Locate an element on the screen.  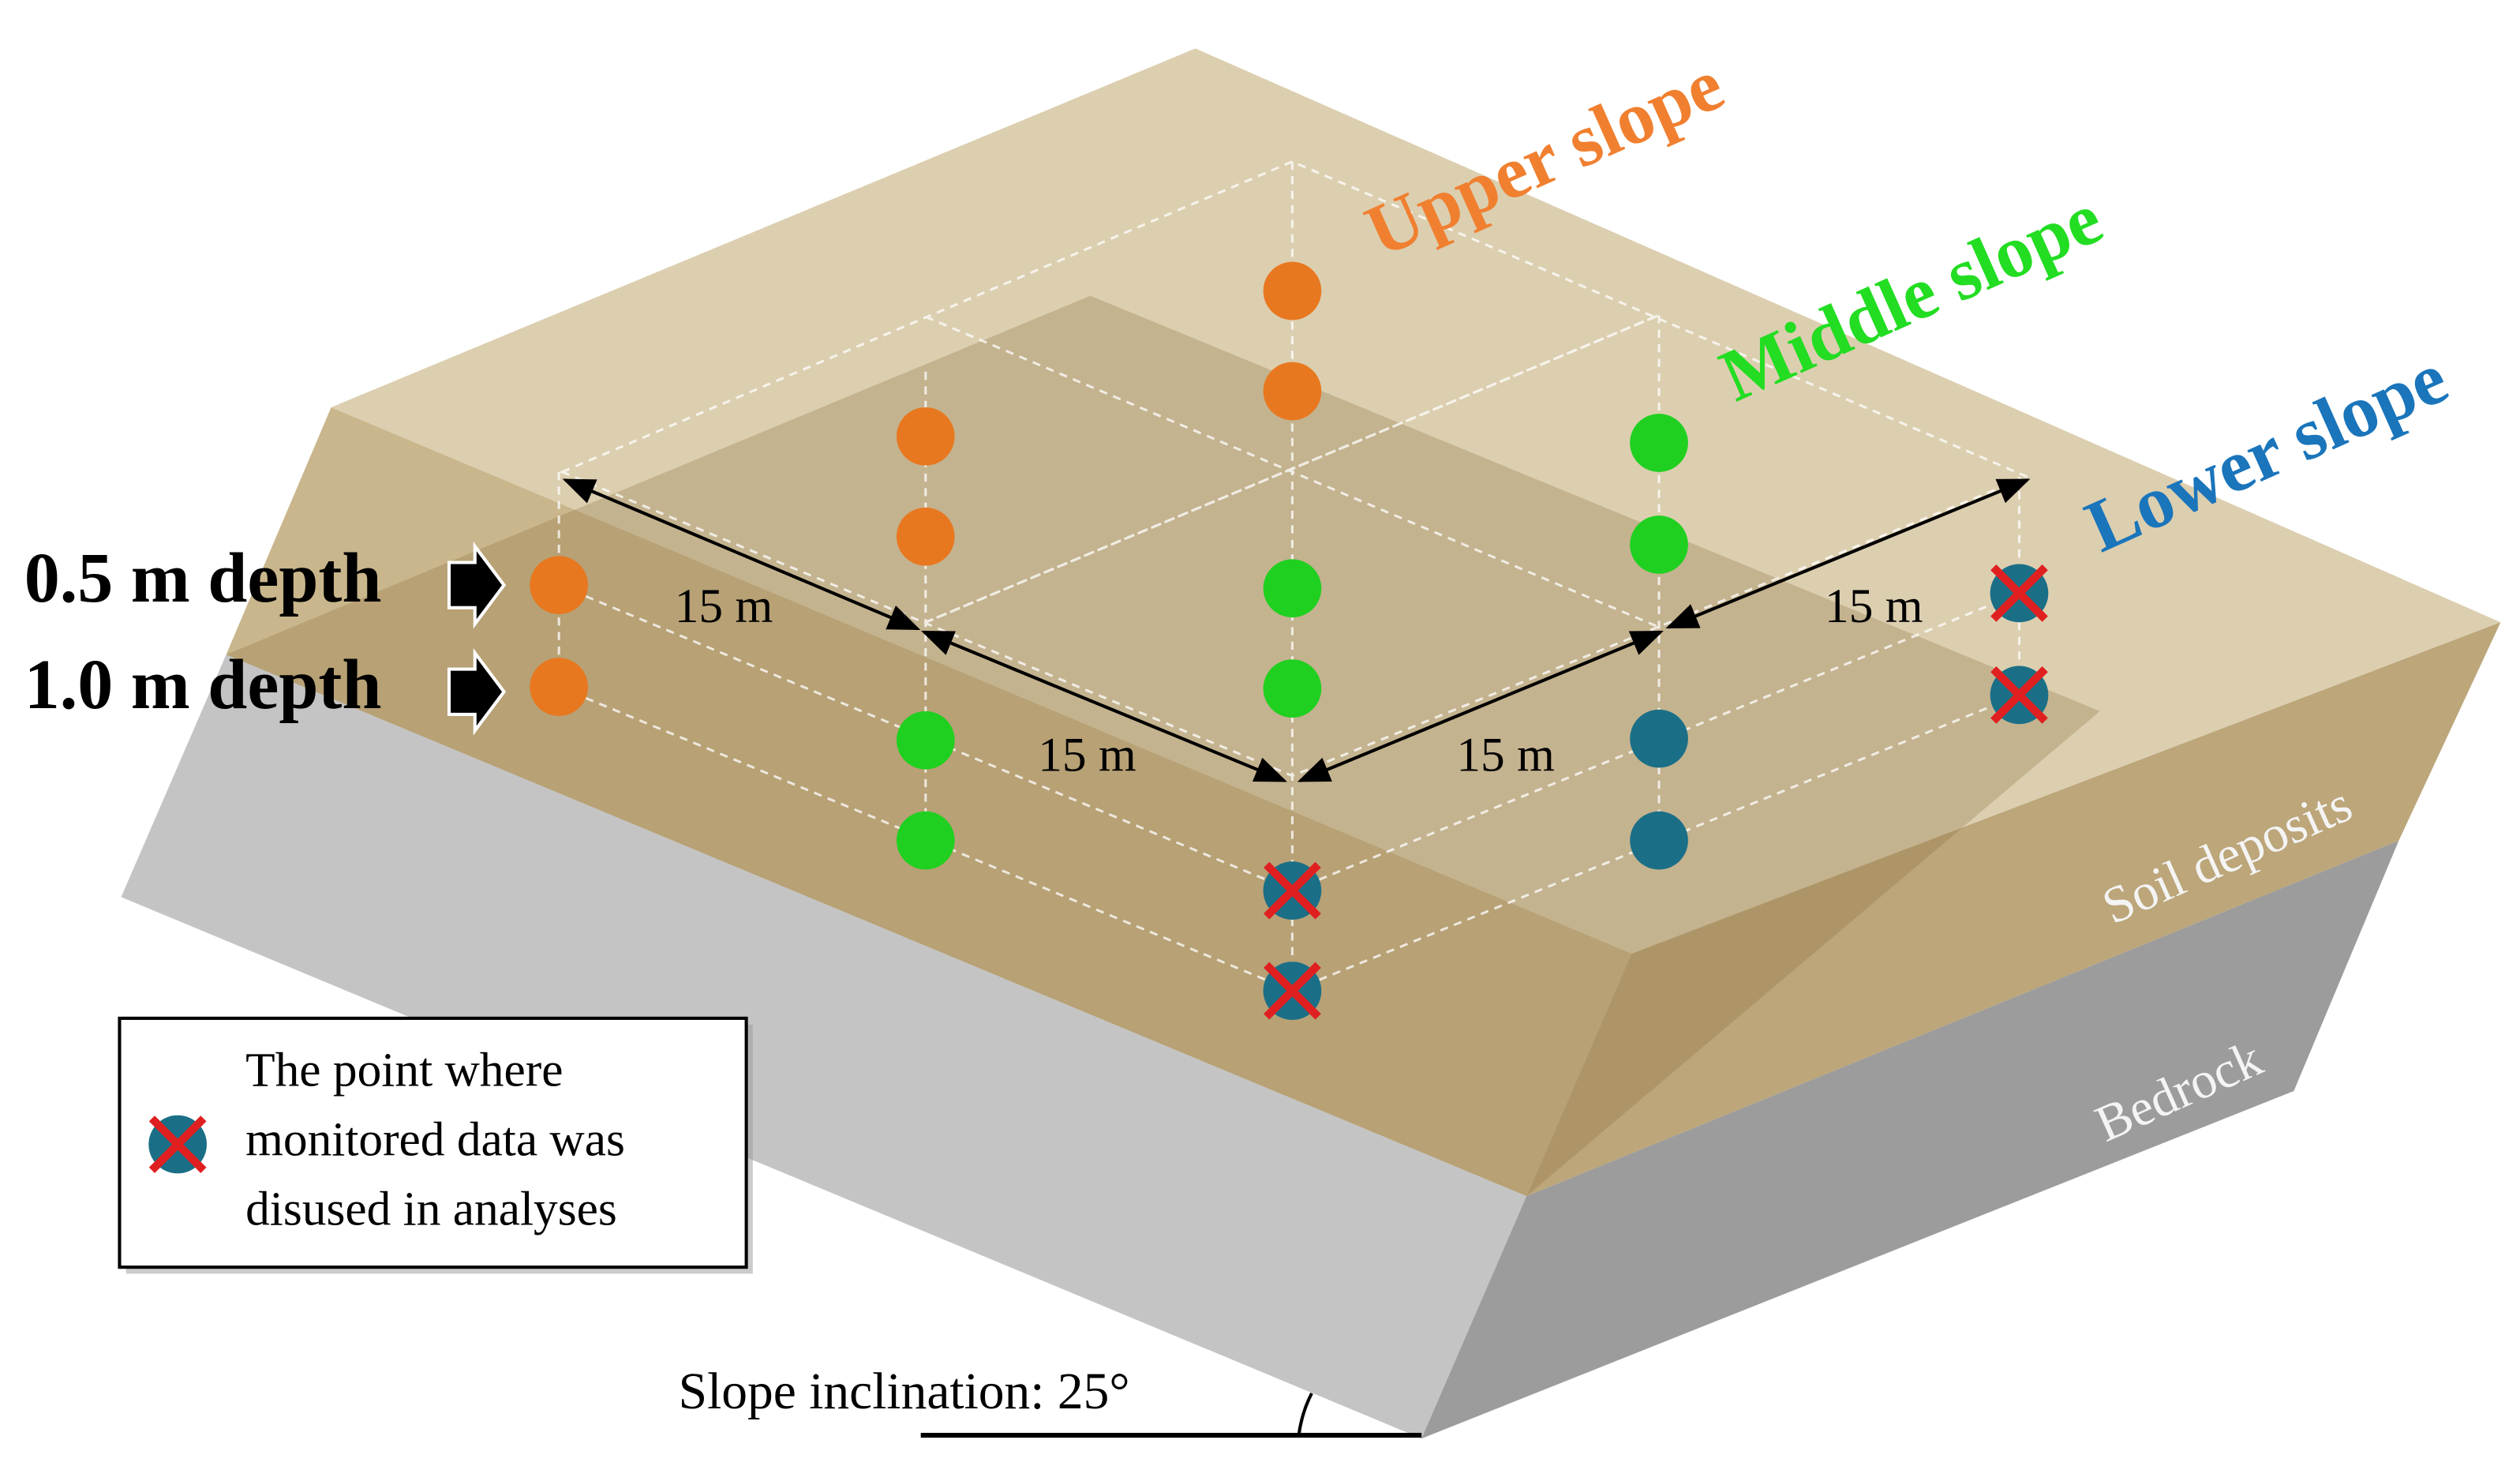
depth-label: 1.0 m depth is located at coordinates (203, 685).